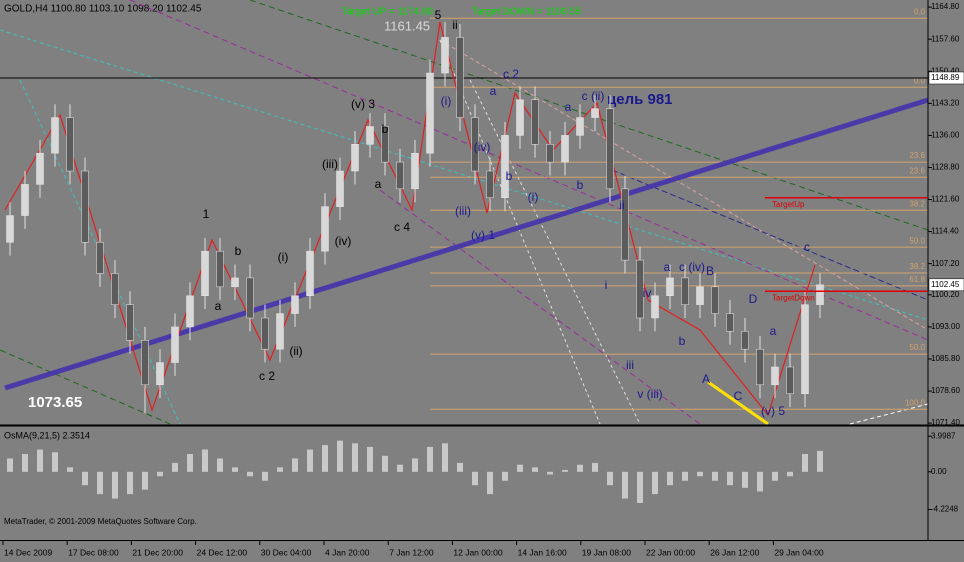 Image resolution: width=964 pixels, height=562 pixels. I want to click on x-tick-label: 30 Dec 04:00, so click(286, 552).